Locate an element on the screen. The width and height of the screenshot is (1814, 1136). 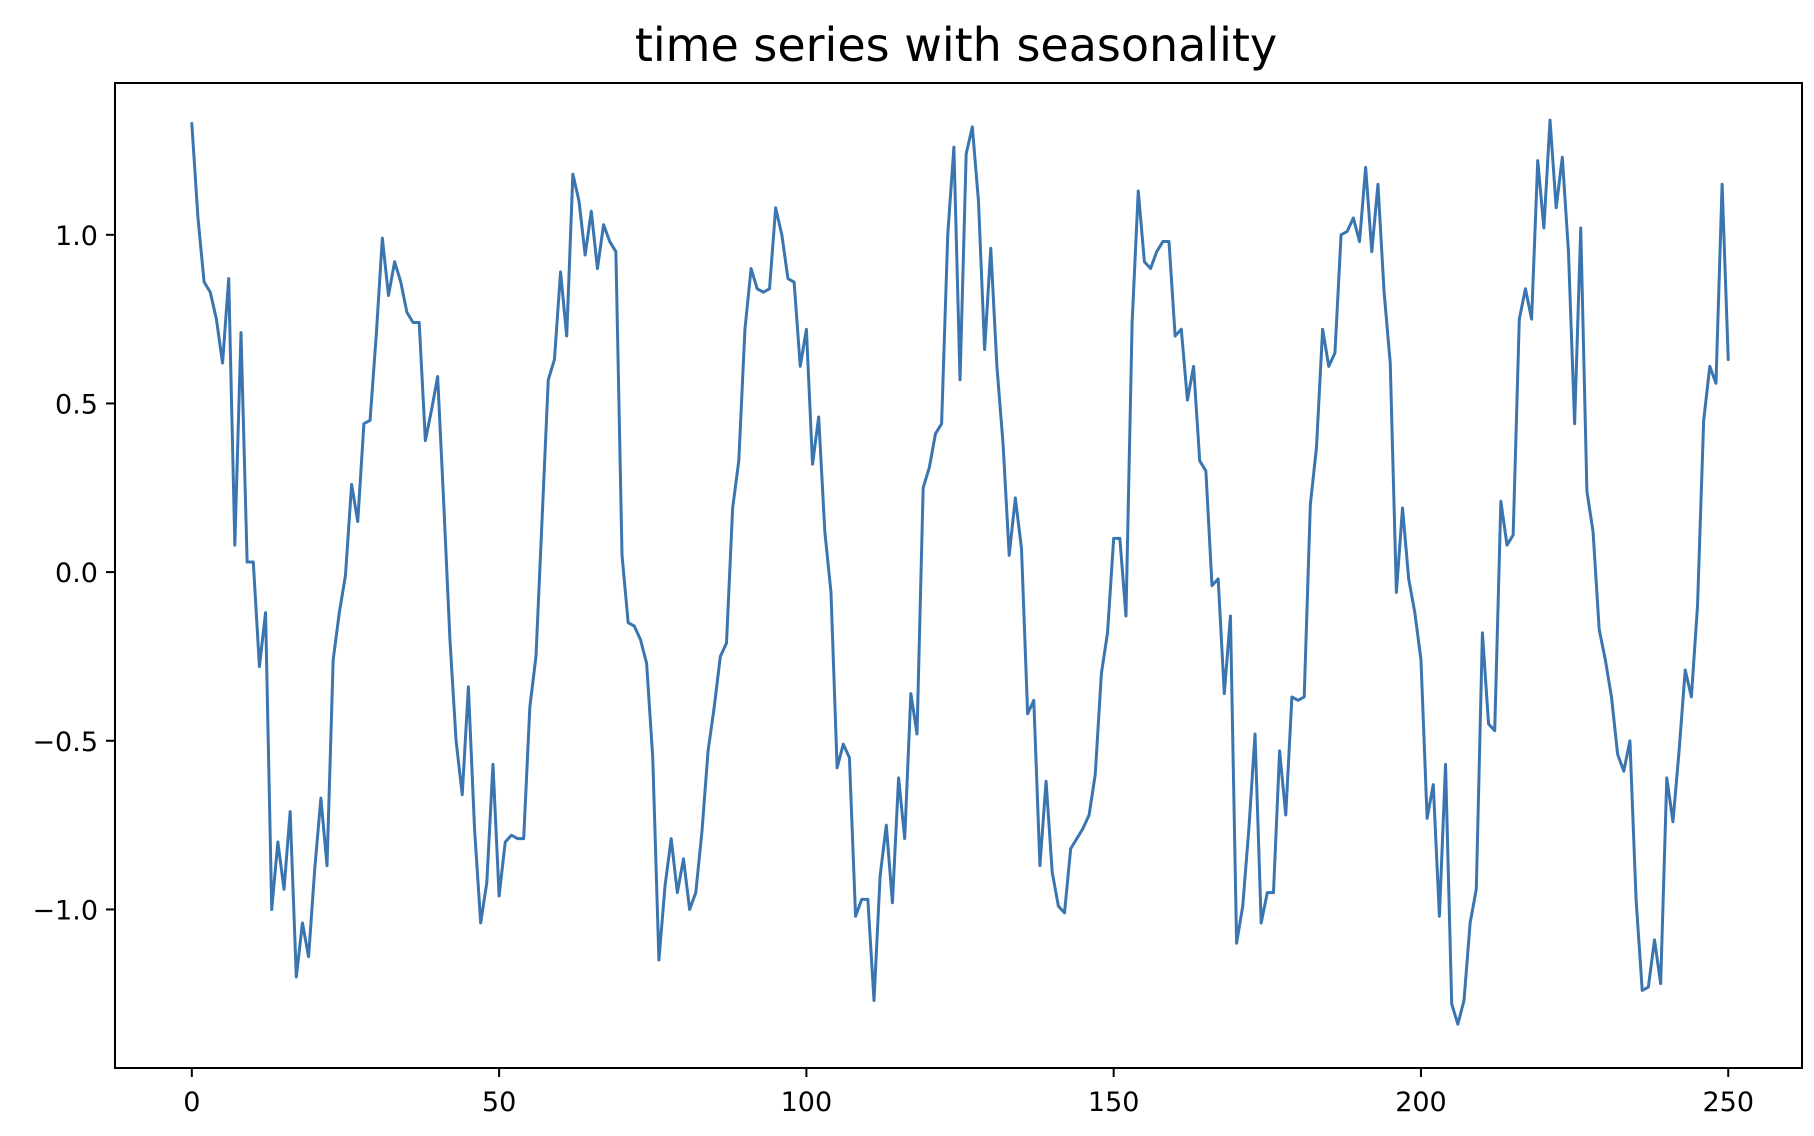
x-tick-label: 0 is located at coordinates (191, 1102).